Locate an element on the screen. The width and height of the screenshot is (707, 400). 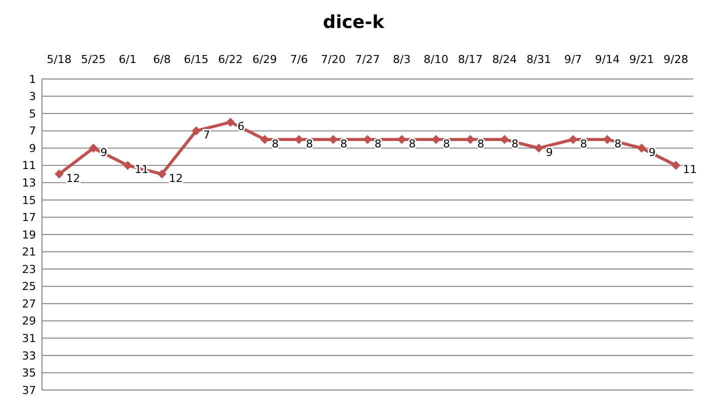
data-label: 9 is located at coordinates (549, 152).